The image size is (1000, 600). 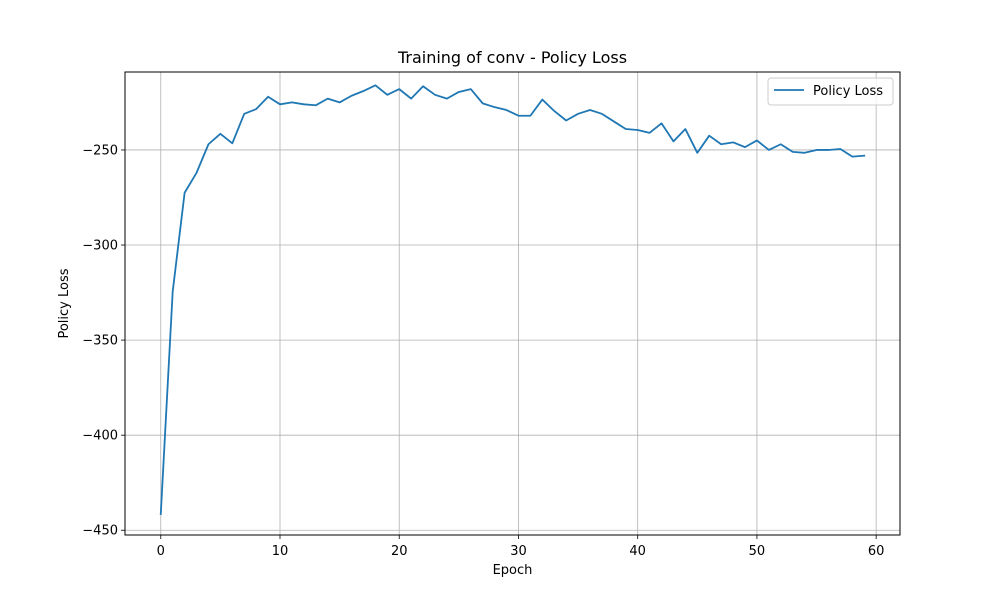 I want to click on legend: Policy Loss, so click(x=830, y=91).